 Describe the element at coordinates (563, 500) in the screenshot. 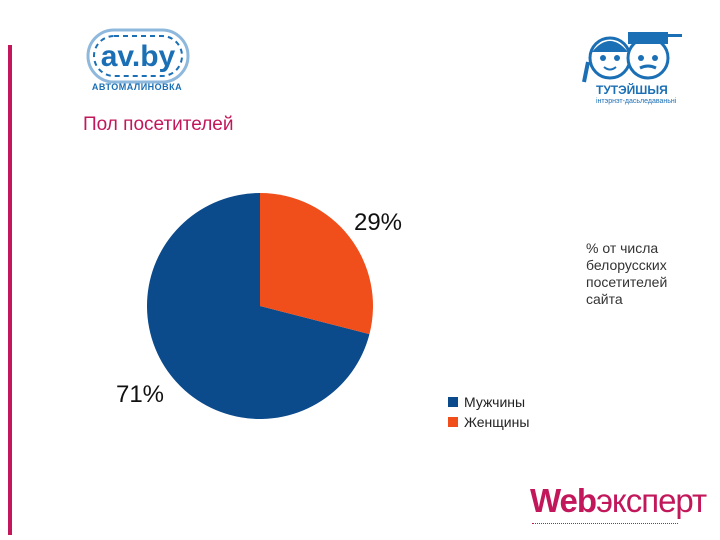

I see `webexpert-logo-web: Web` at that location.